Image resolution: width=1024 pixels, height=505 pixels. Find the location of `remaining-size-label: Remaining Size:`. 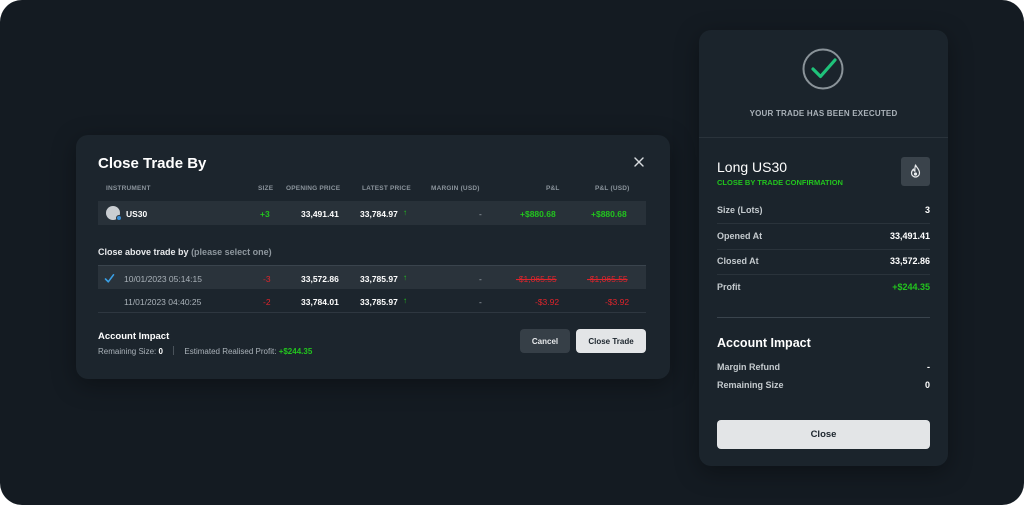

remaining-size-label: Remaining Size: is located at coordinates (127, 351).